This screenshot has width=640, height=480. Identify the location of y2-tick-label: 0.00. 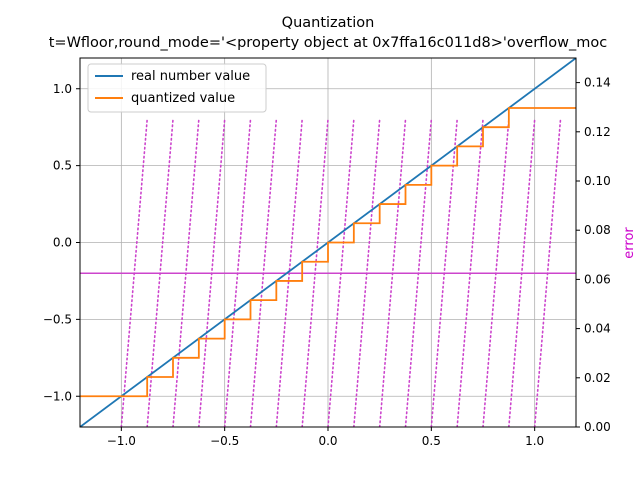
(597, 427).